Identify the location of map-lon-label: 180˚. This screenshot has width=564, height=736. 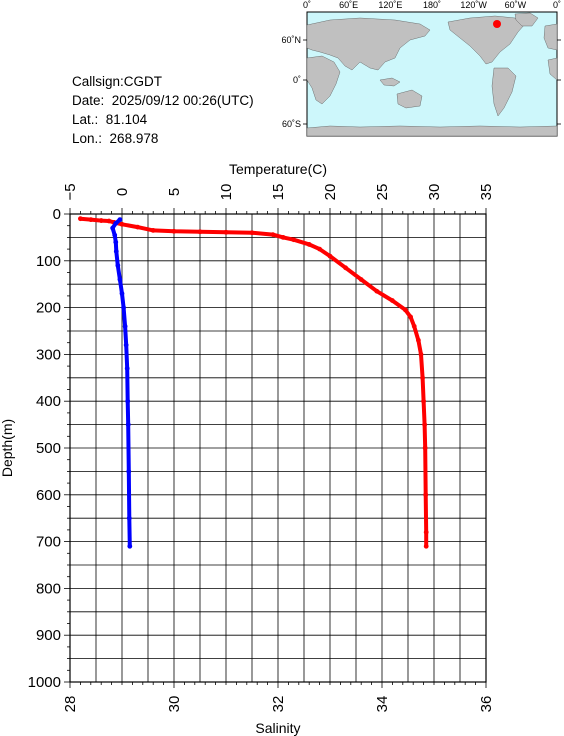
(432, 5).